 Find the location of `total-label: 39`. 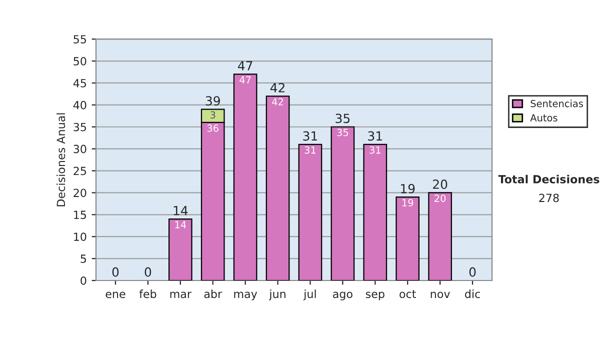

total-label: 39 is located at coordinates (213, 101).